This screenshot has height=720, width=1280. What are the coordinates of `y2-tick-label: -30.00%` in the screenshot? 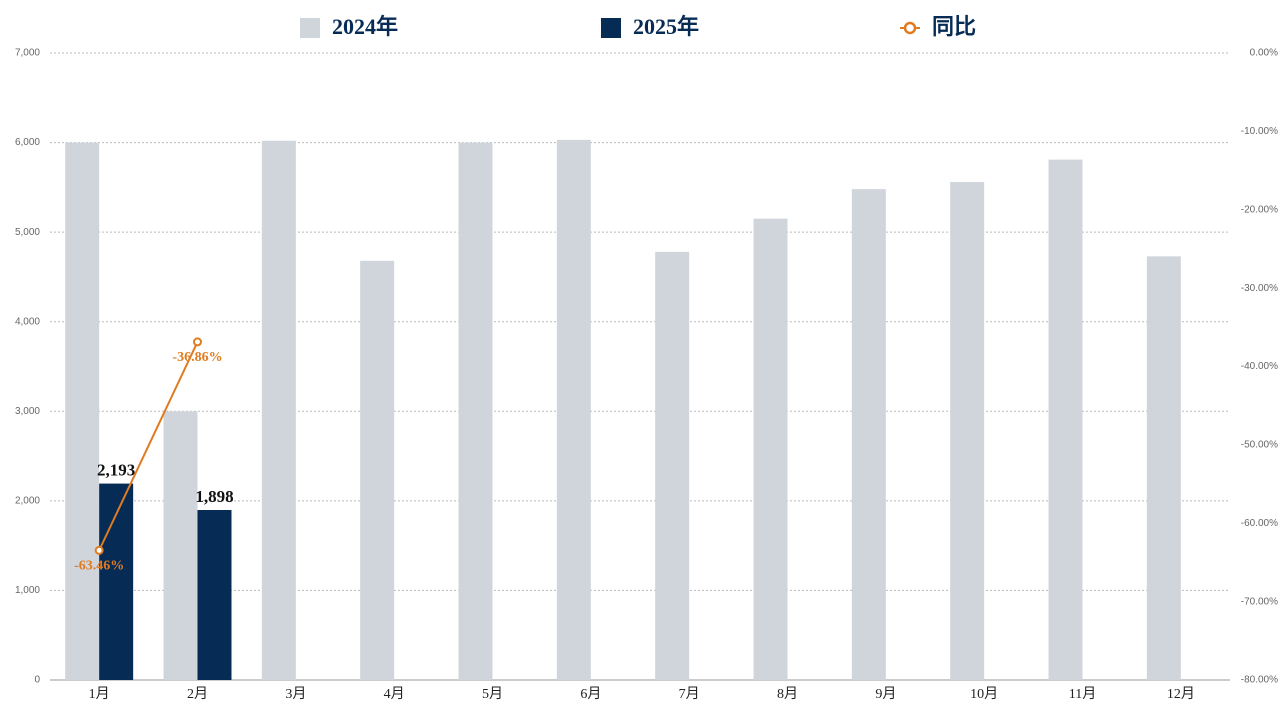 It's located at (1259, 288).